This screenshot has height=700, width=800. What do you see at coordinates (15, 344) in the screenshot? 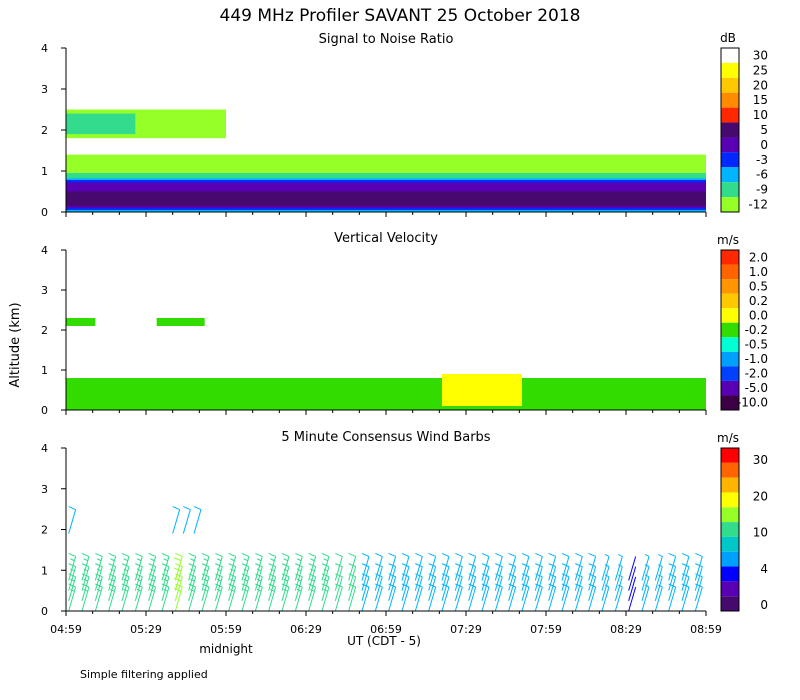
I see `y-axis-label: Altitude (km)` at bounding box center [15, 344].